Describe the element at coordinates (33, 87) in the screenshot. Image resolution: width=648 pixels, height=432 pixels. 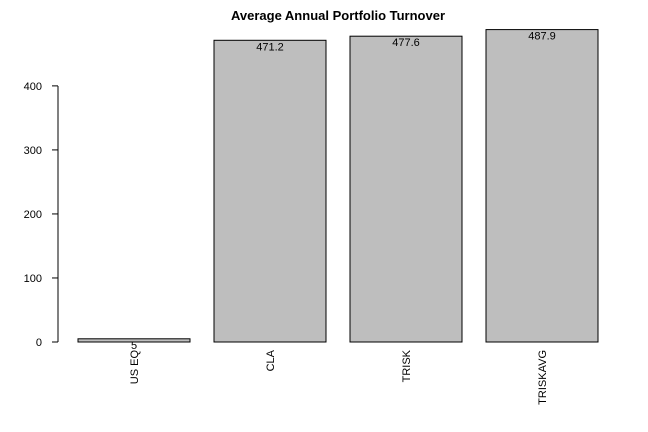
I see `y-tick-label: 400` at that location.